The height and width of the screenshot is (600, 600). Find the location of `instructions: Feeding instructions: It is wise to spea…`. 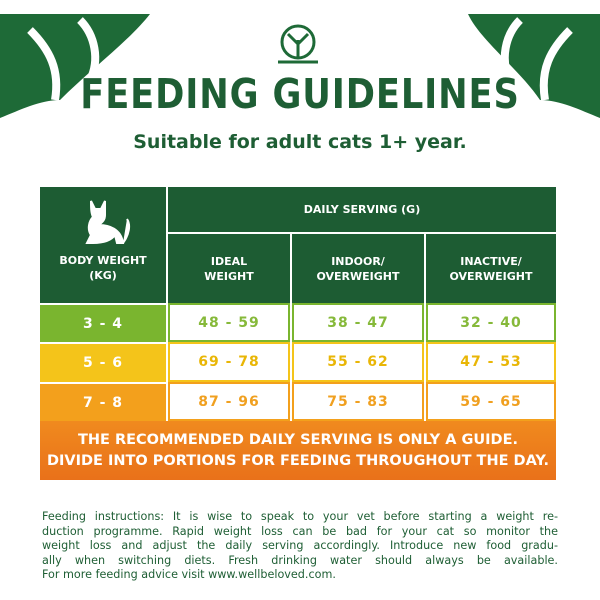

instructions: Feeding instructions: It is wise to spea… is located at coordinates (300, 546).